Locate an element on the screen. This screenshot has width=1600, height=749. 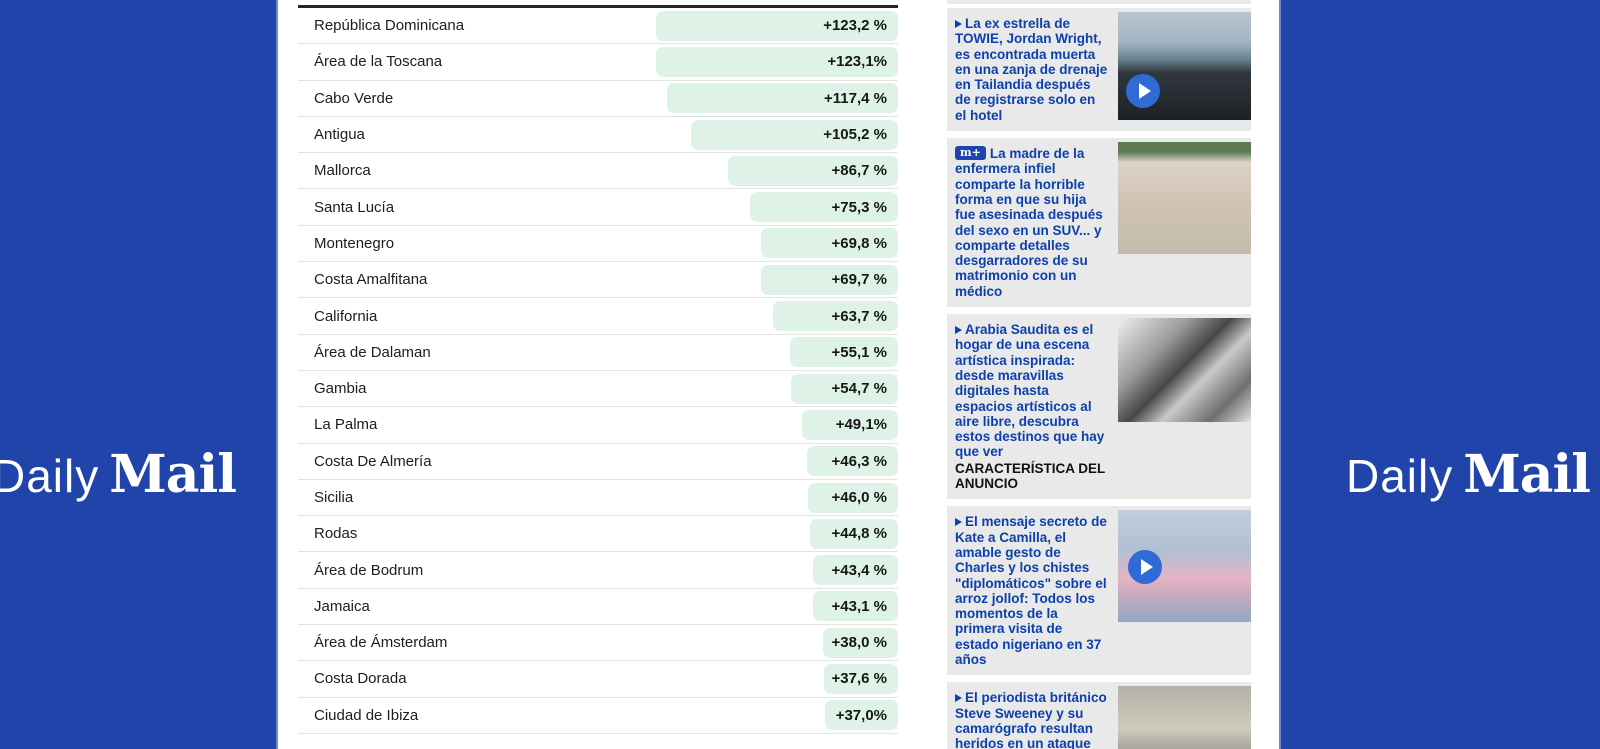
table-row: Cabo Verde +117,4 % is located at coordinates (598, 99).